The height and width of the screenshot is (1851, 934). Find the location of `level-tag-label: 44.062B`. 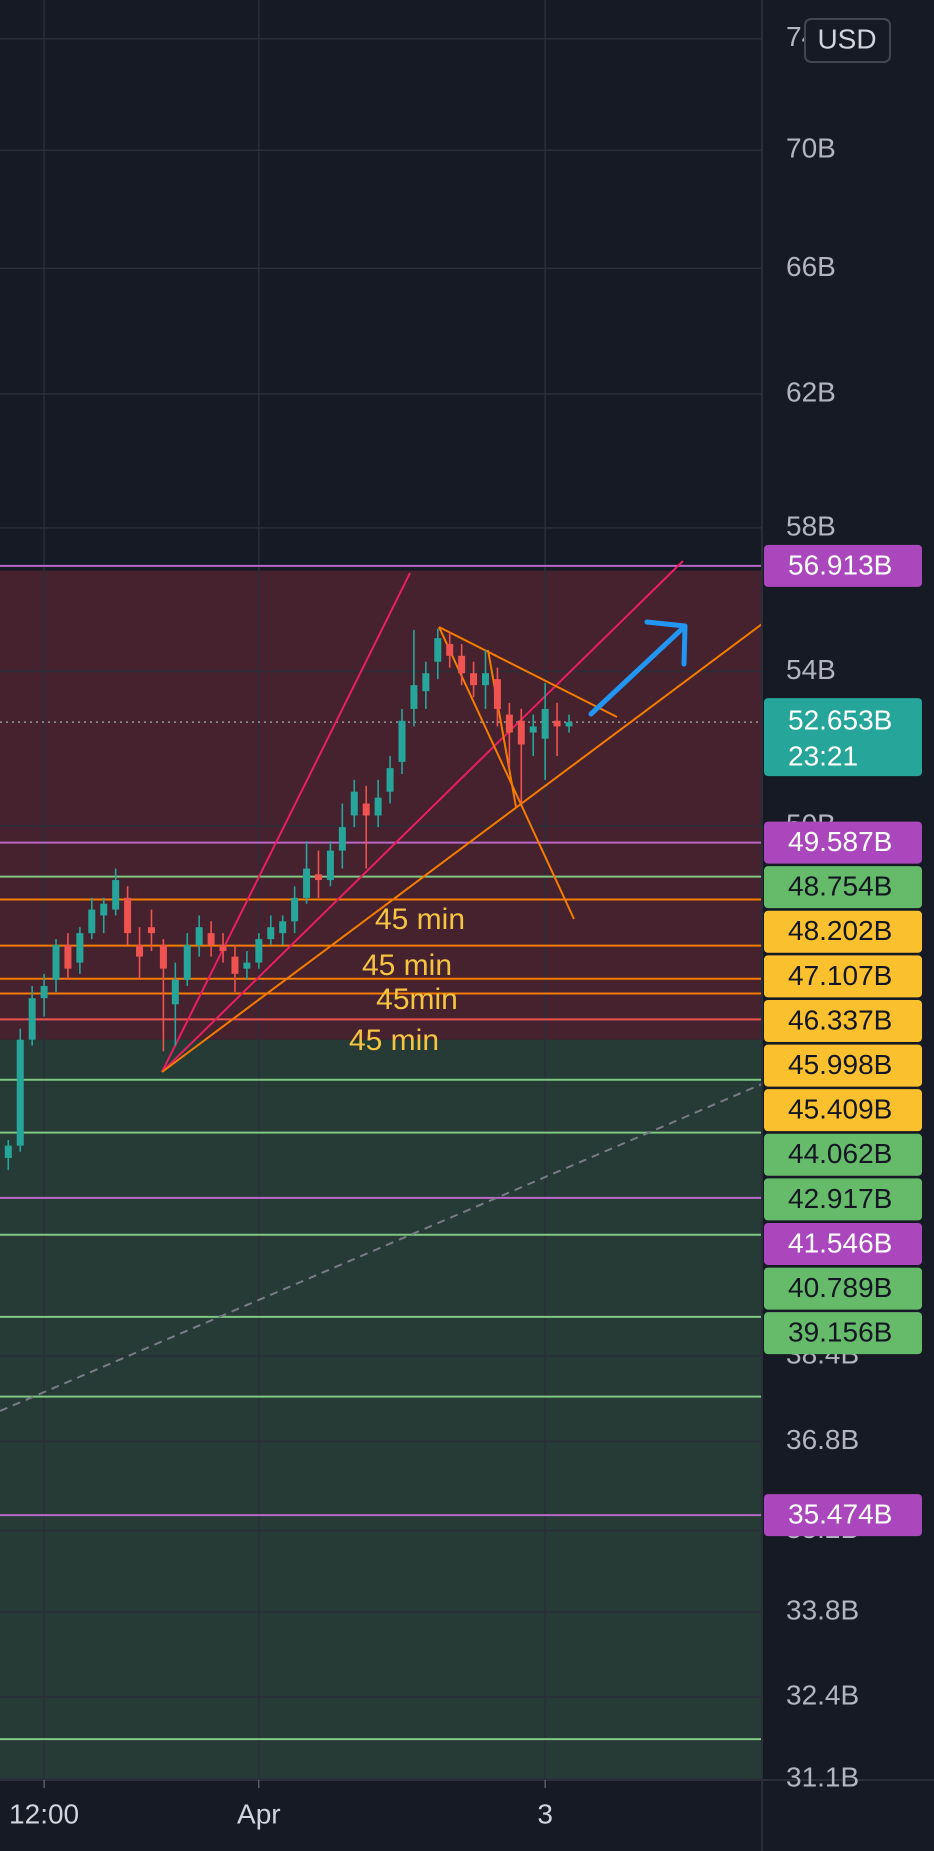

level-tag-label: 44.062B is located at coordinates (840, 1153).